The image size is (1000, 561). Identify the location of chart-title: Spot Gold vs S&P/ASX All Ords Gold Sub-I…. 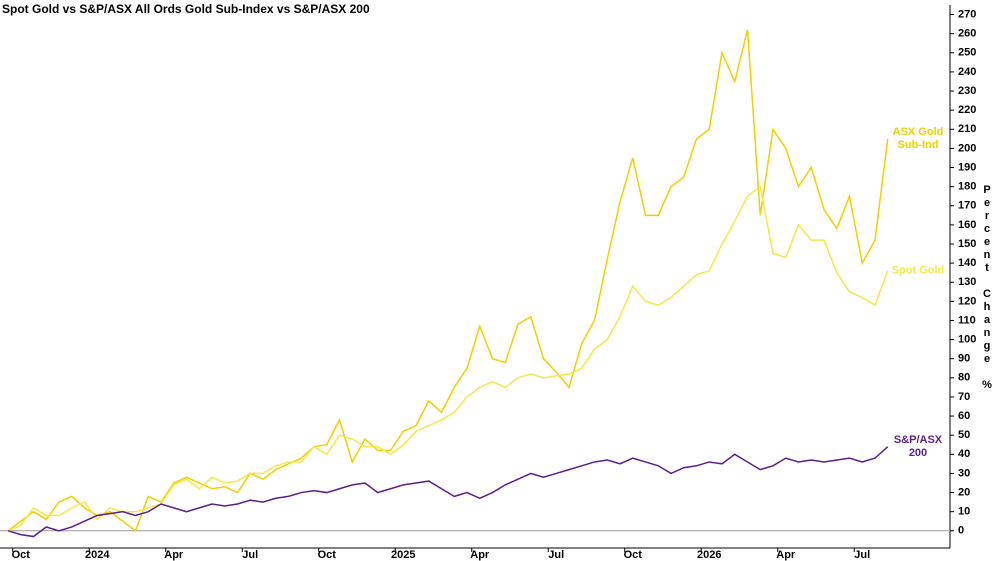
(186, 9).